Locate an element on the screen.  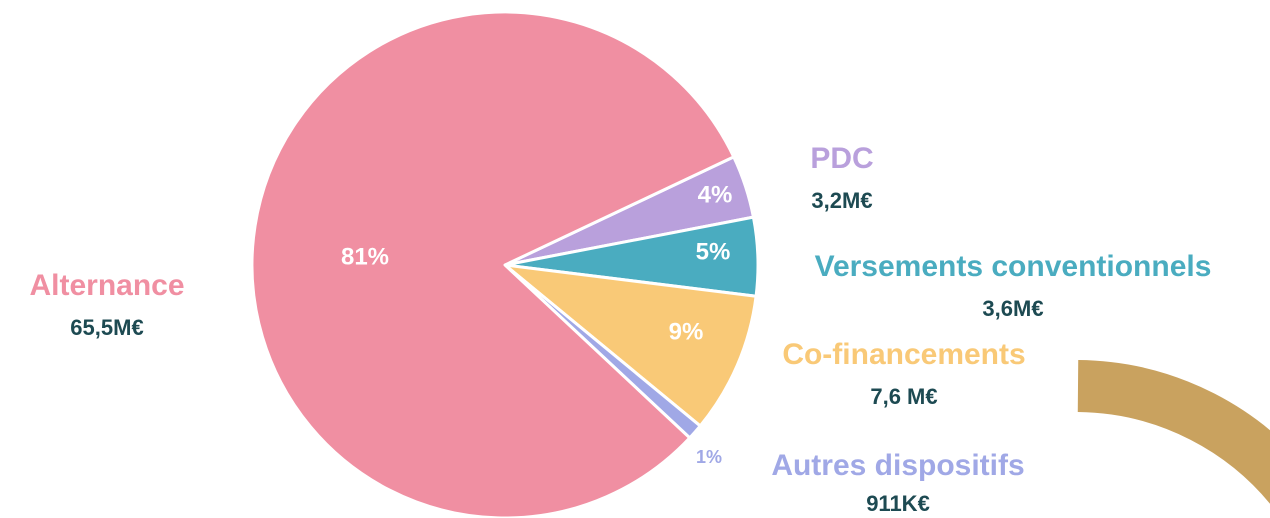
percent-label: 81% is located at coordinates (365, 256).